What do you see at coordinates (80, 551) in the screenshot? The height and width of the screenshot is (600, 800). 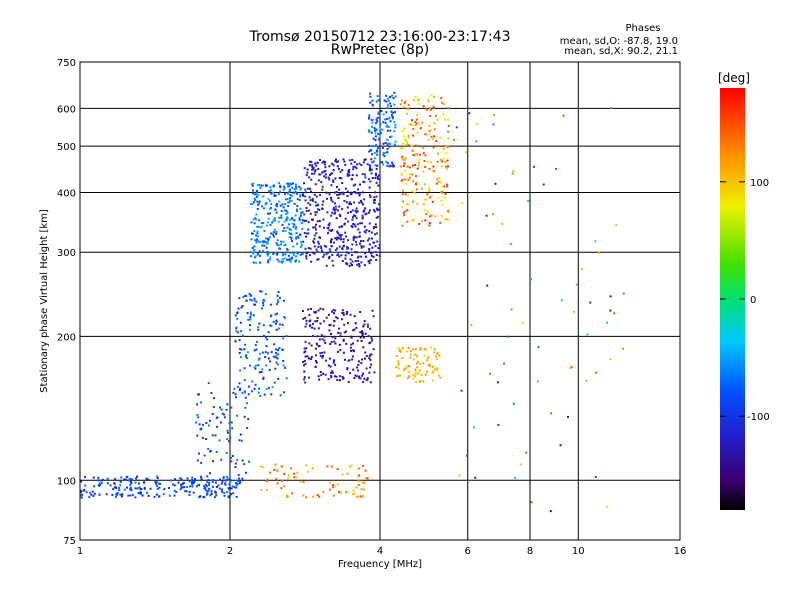 I see `x-tick-label: 1` at bounding box center [80, 551].